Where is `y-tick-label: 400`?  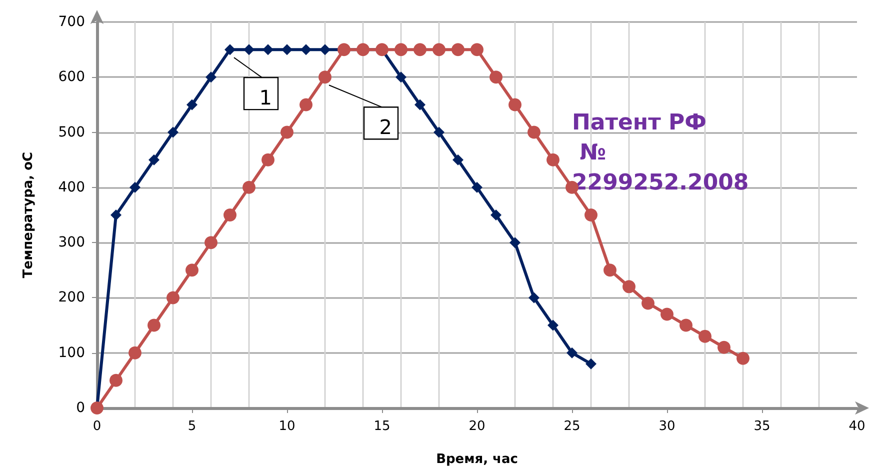
y-tick-label: 400 is located at coordinates (71, 187).